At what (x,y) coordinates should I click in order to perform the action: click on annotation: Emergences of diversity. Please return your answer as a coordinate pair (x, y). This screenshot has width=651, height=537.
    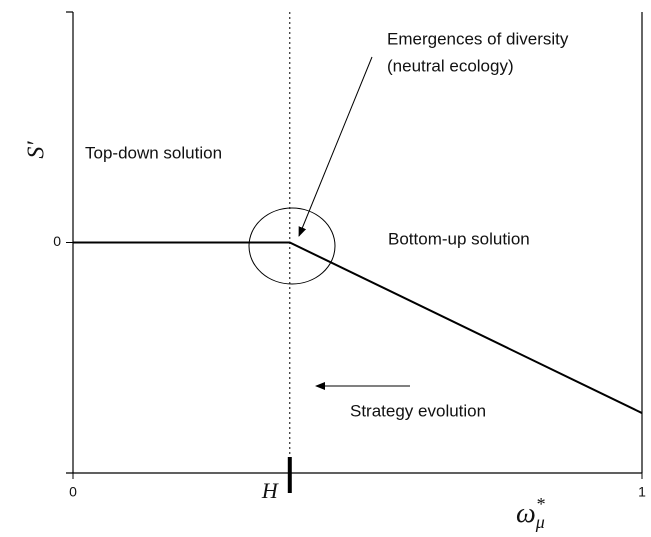
    Looking at the image, I should click on (478, 38).